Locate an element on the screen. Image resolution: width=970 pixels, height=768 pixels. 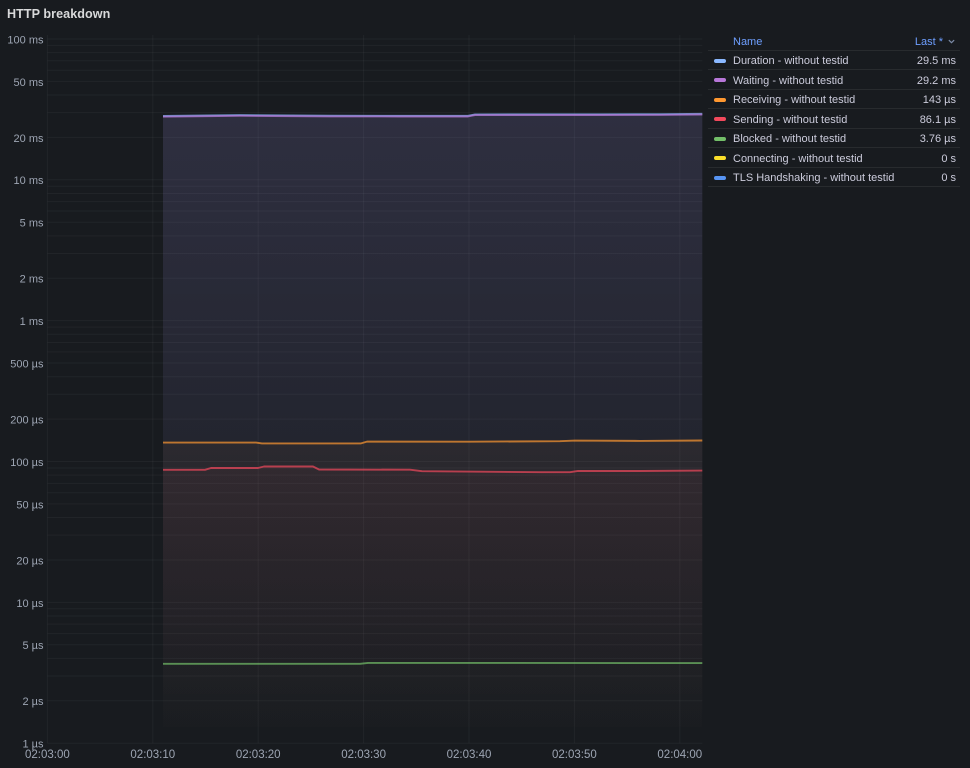
svg-text: 100 ms is located at coordinates (25, 40).